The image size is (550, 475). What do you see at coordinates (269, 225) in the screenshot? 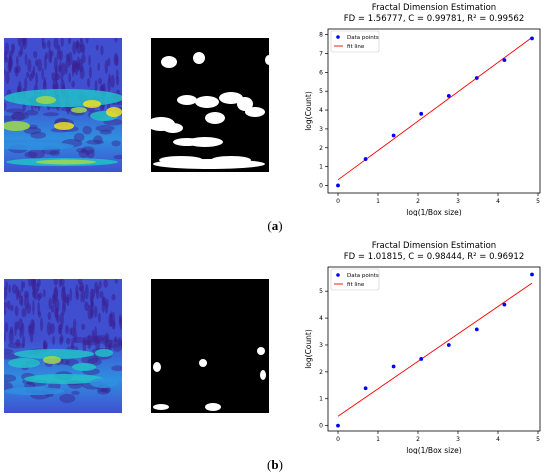
I see `caption-open: (` at bounding box center [269, 225].